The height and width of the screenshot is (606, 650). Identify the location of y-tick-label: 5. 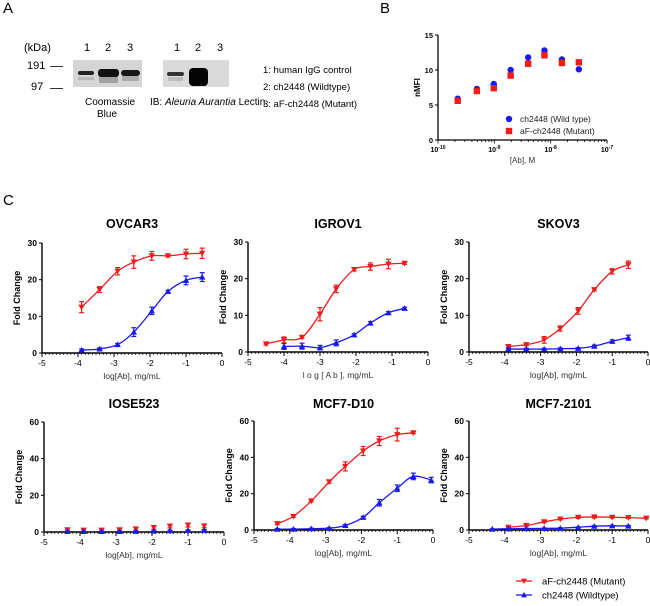
(431, 105).